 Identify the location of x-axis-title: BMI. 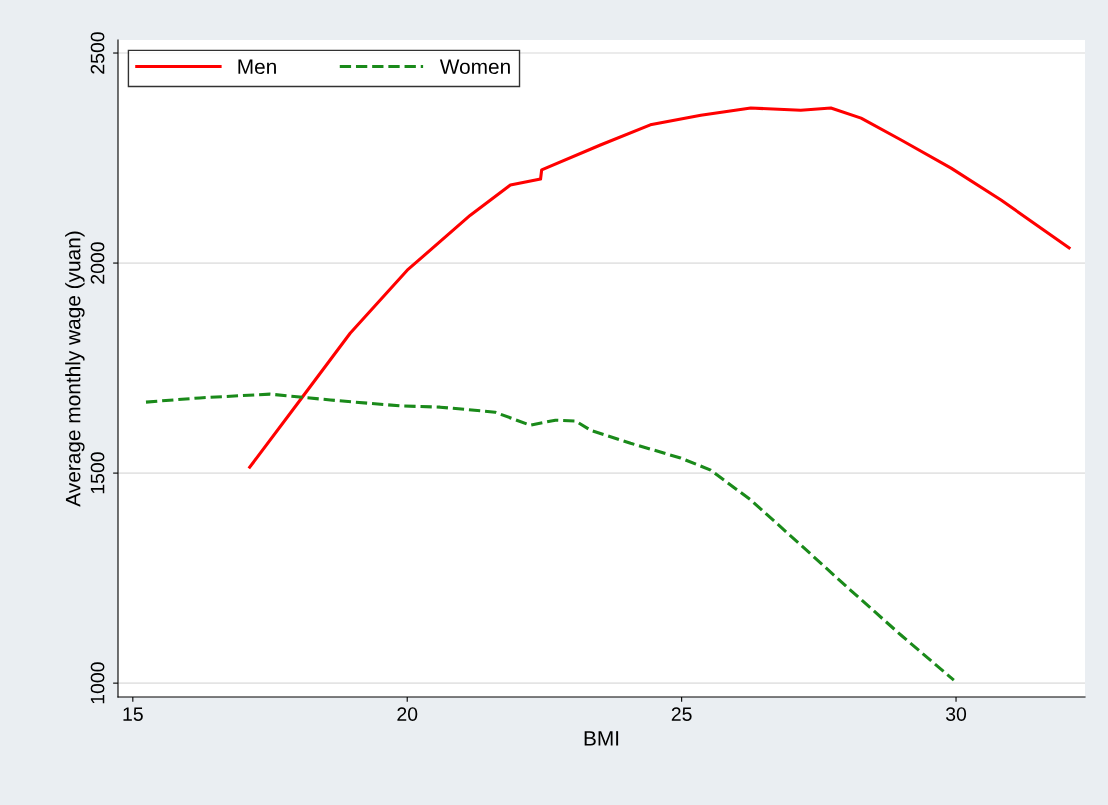
(601, 738).